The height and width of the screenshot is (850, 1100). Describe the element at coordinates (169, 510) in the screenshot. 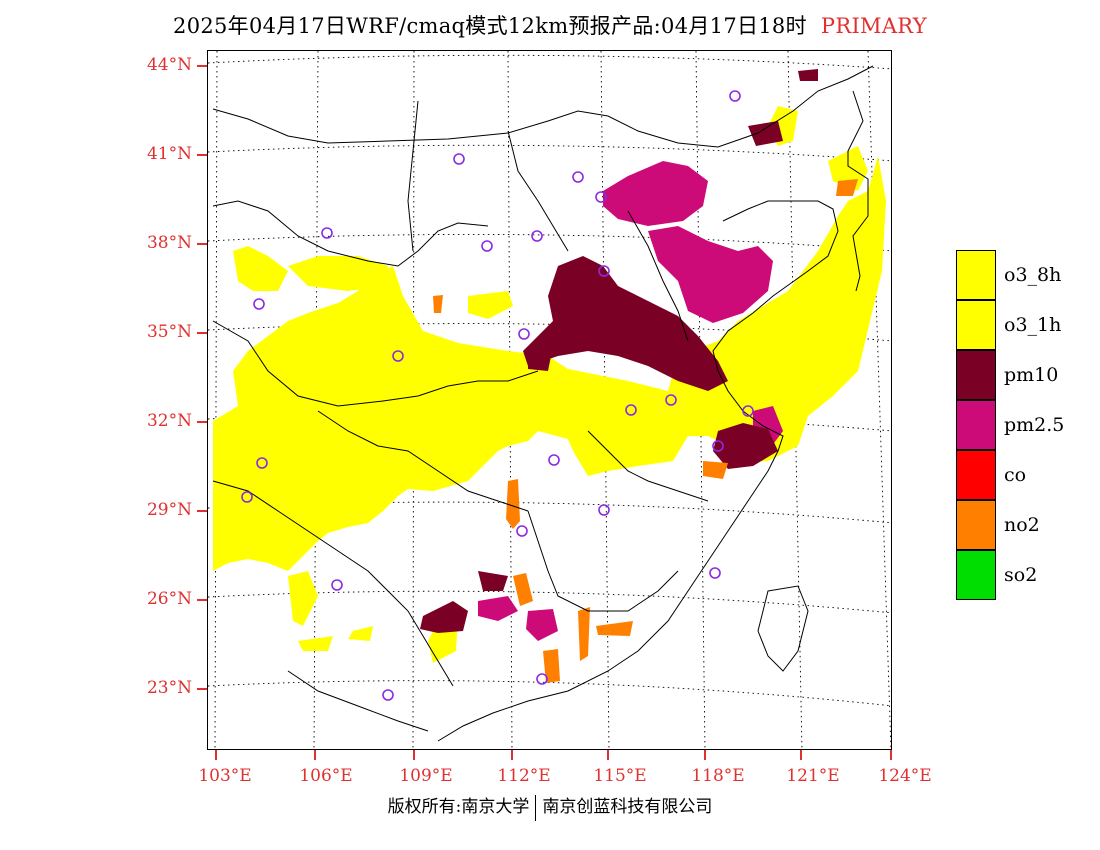

I see `lat-label-29: 29°N` at that location.